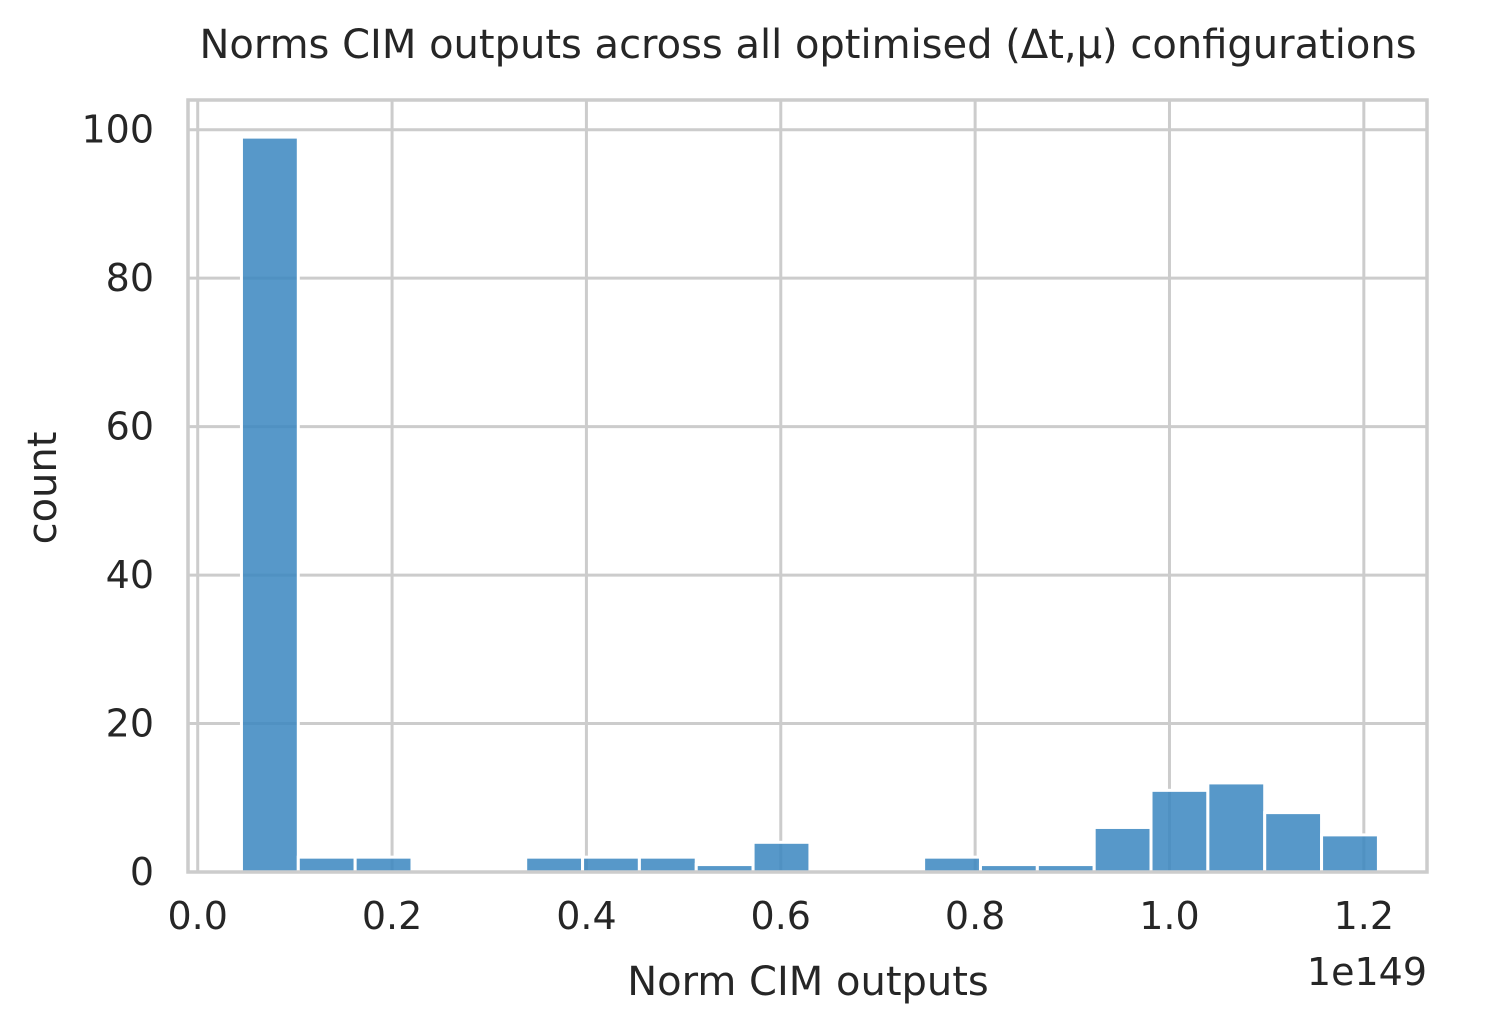 The width and height of the screenshot is (1505, 1026). I want to click on x-tick-label: 1.2, so click(1364, 916).